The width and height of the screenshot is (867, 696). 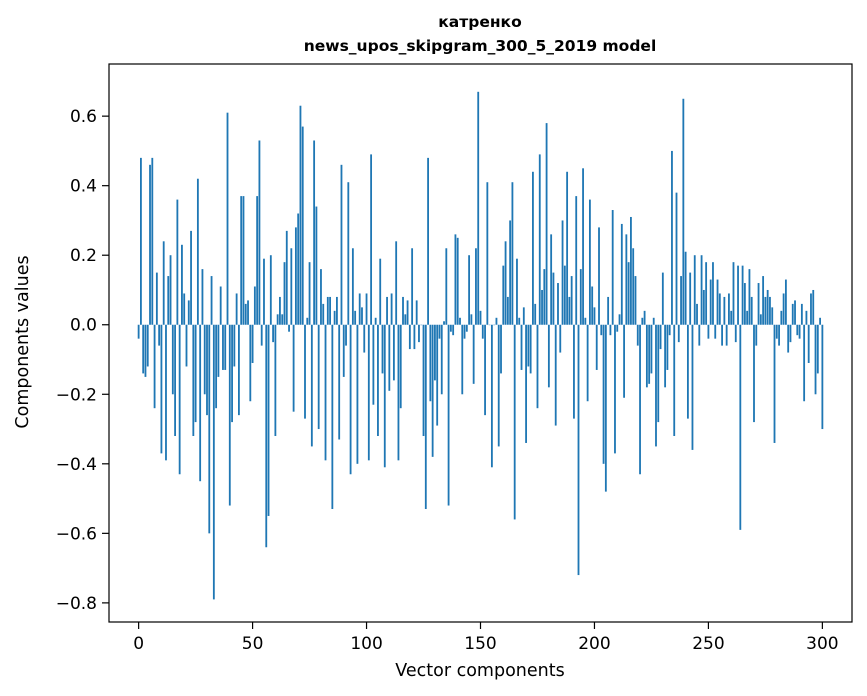 I want to click on x-axis-label: Vector components, so click(x=479, y=671).